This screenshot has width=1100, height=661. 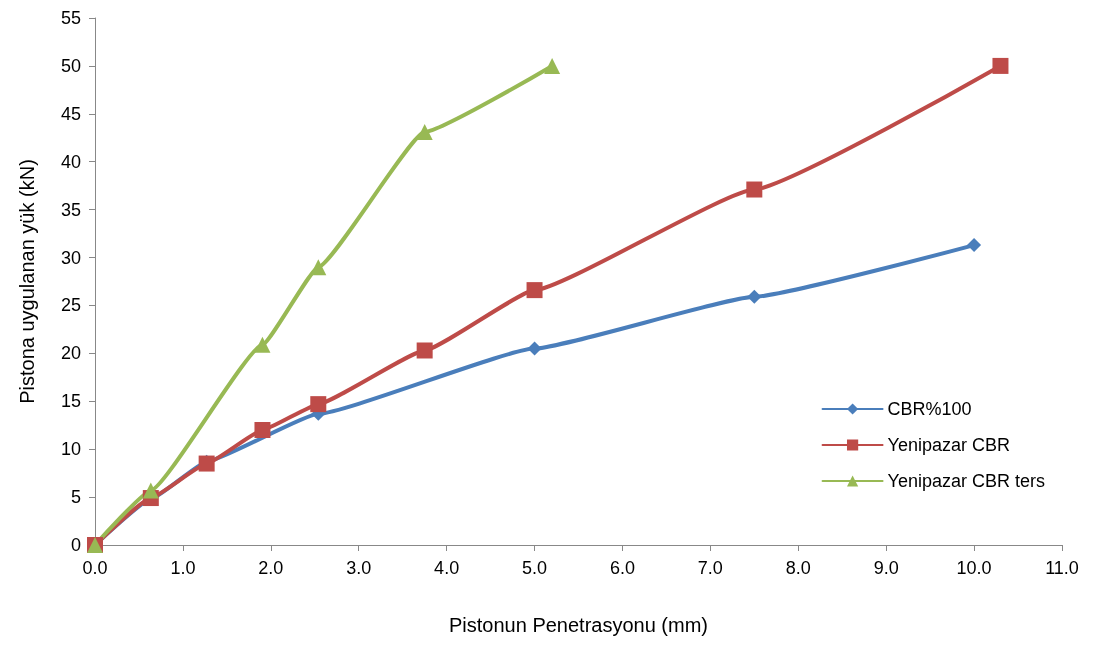 I want to click on y-tick-label: 25, so click(x=70, y=305).